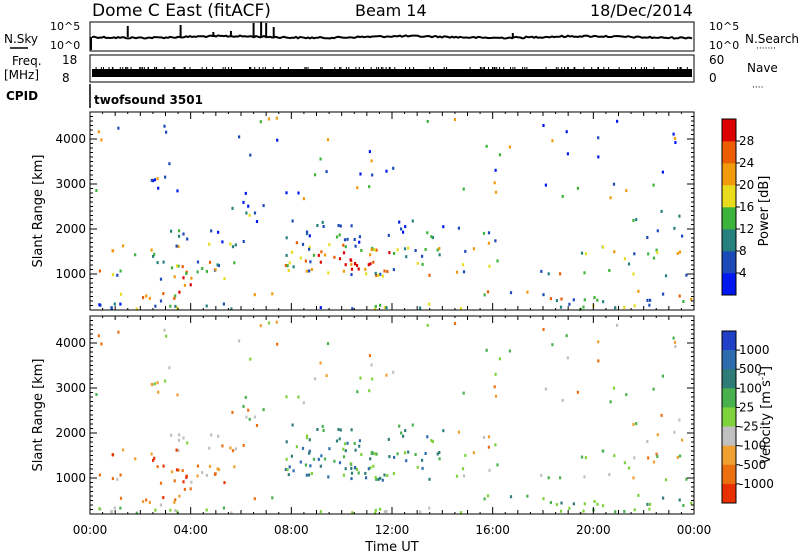 This screenshot has height=558, width=800. Describe the element at coordinates (391, 547) in the screenshot. I see `time-axis-label: Time UT` at that location.